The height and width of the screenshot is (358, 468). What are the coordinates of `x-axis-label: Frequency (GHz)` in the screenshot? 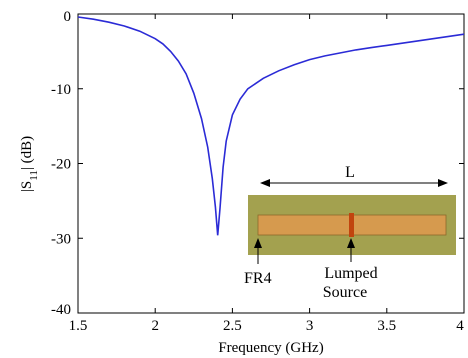 It's located at (270, 348).